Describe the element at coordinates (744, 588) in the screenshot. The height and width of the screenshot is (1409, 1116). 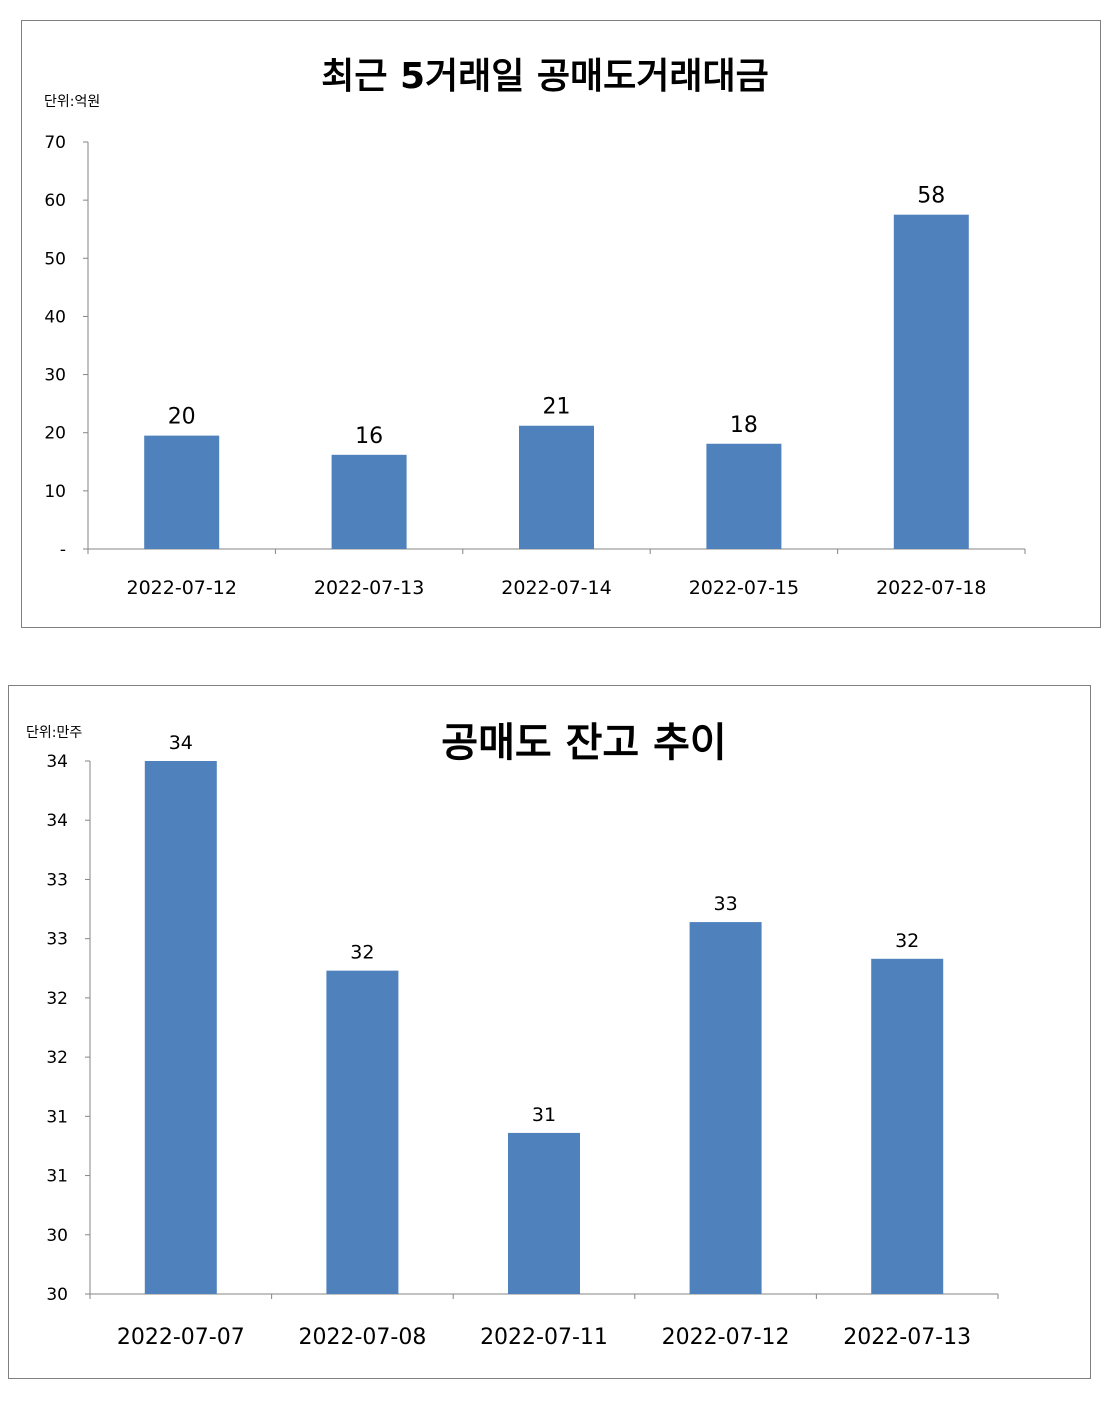
I see `x-tick-label: 2022-07-15` at that location.